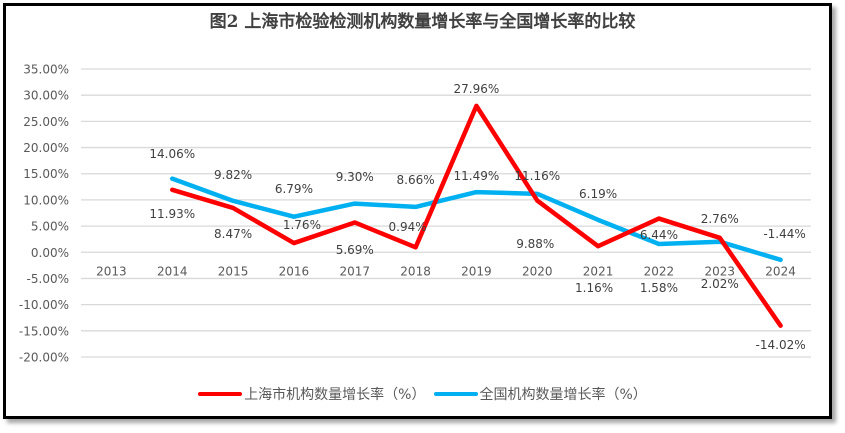 This screenshot has height=433, width=845. Describe the element at coordinates (48, 279) in the screenshot. I see `y-tick-label: -5.00%` at that location.